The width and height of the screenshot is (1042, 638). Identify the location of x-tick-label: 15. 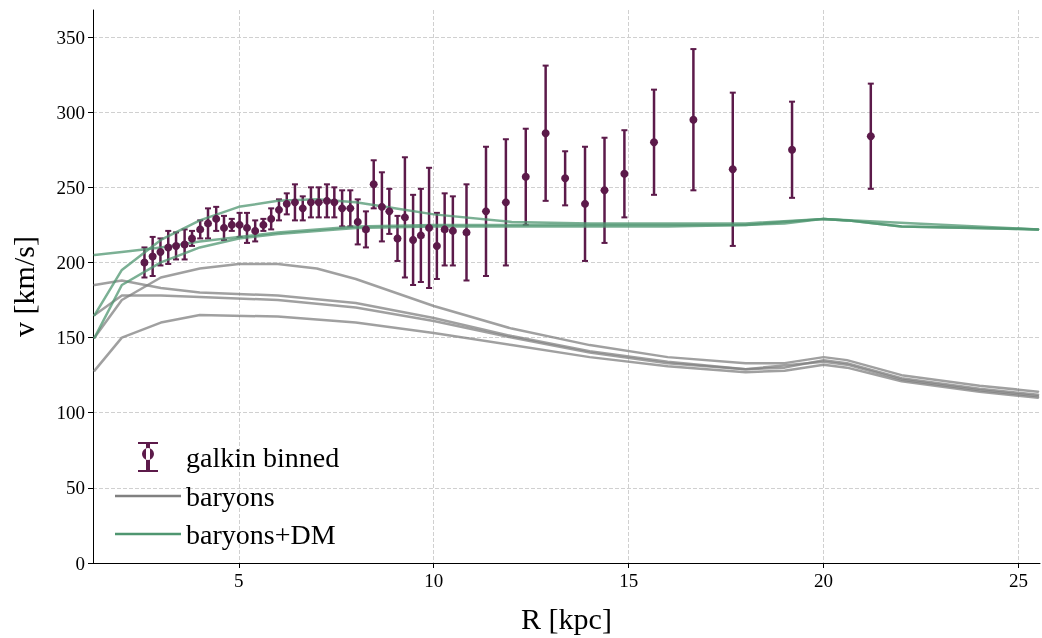
(629, 580).